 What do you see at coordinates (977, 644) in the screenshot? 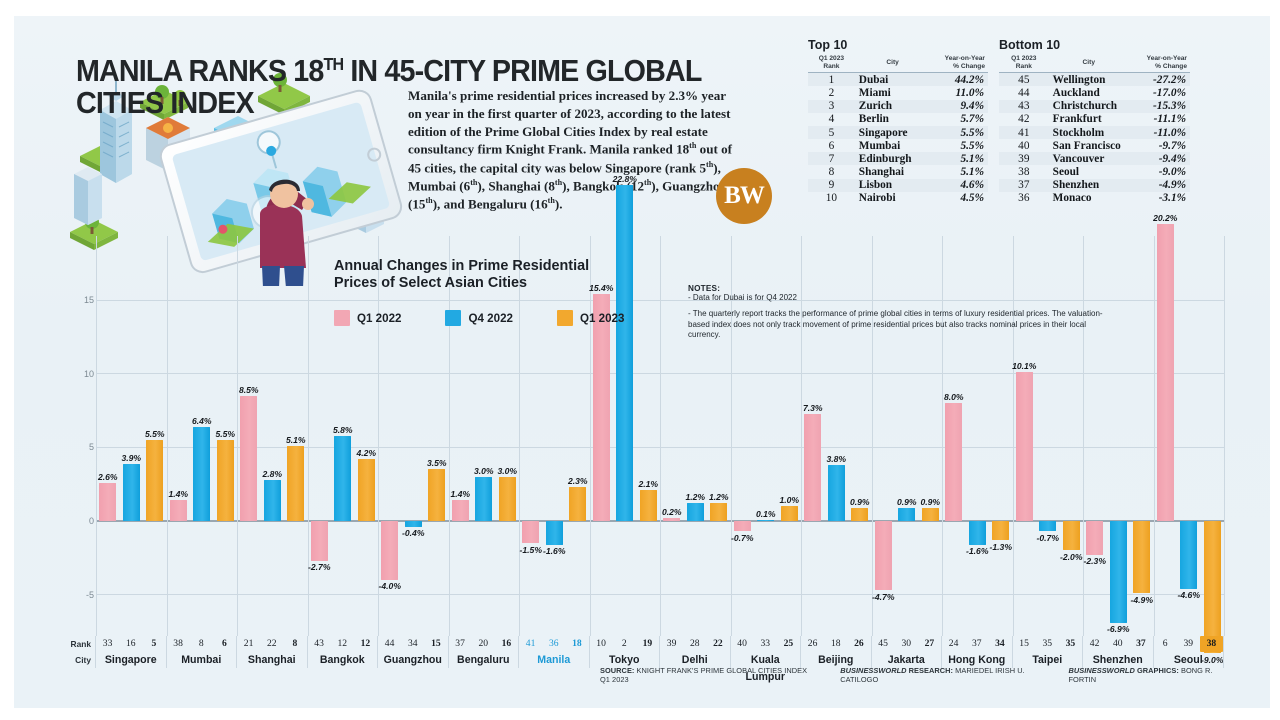
I see `rank-group-hong-kong: 24 37 34` at bounding box center [977, 644].